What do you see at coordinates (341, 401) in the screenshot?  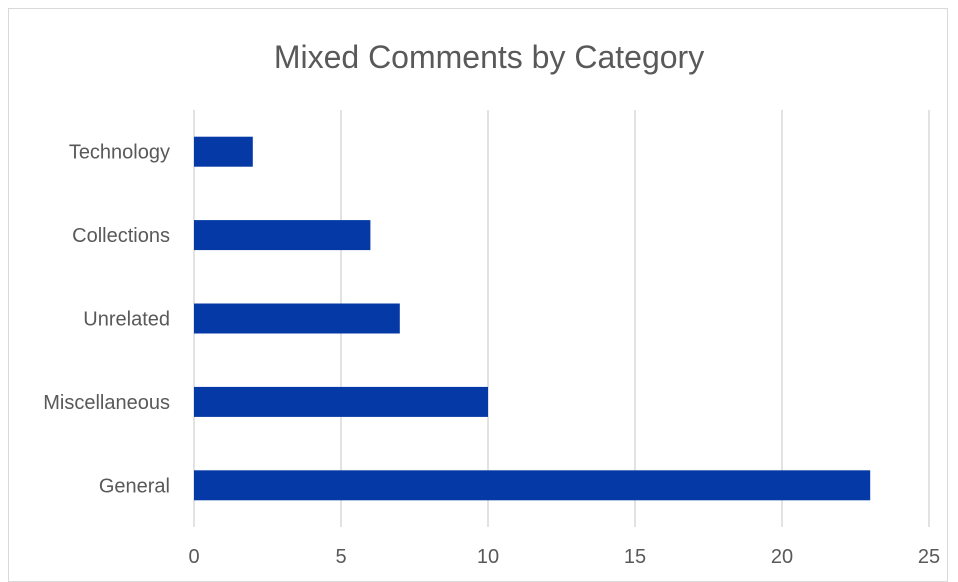 I see `bar-miscellaneous` at bounding box center [341, 401].